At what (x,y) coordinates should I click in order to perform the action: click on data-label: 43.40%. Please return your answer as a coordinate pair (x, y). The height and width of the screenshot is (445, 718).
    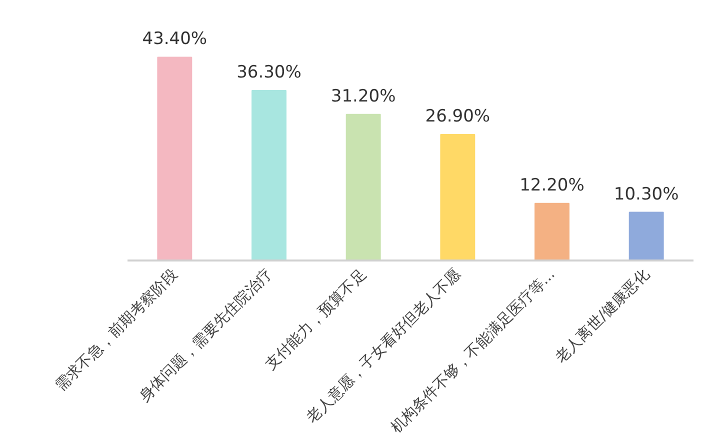
    Looking at the image, I should click on (175, 39).